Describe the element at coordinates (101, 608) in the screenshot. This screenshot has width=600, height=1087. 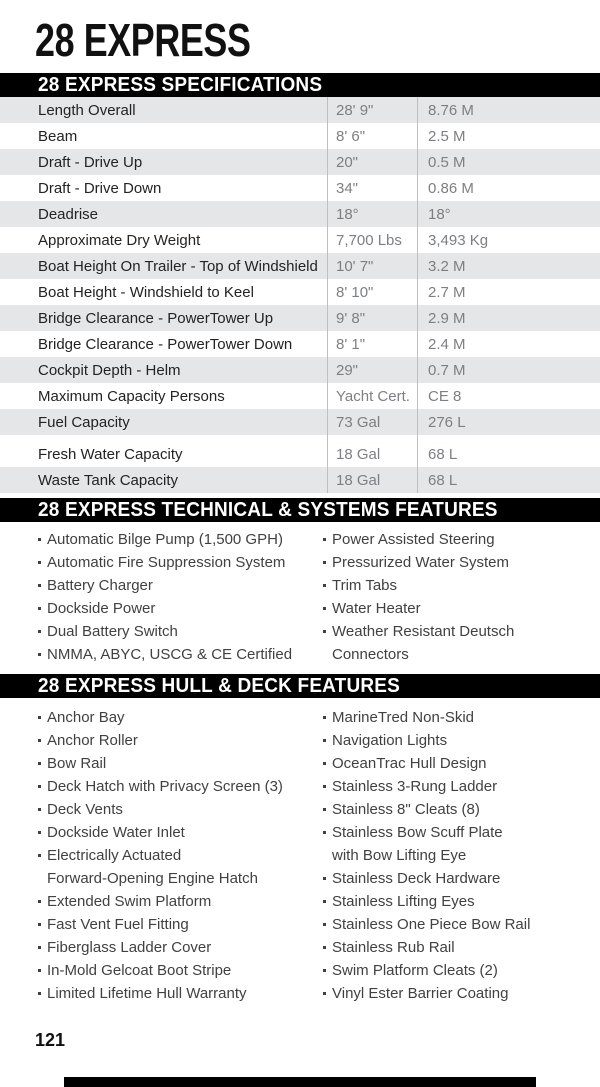
I see `feature-item-label: Dockside Power` at that location.